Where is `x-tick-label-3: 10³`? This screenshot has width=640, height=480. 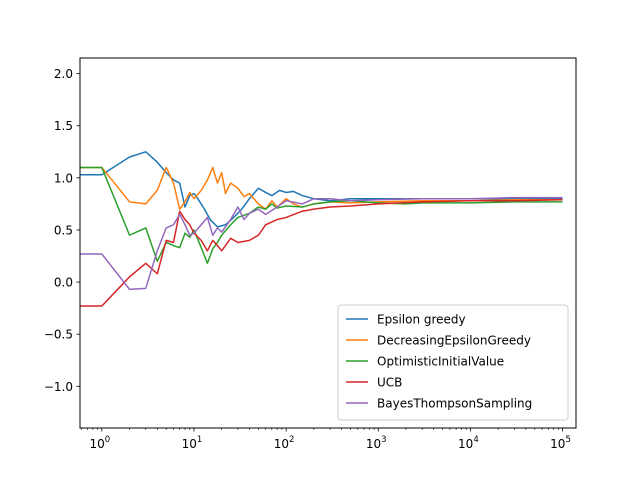 x-tick-label-3: 10³ is located at coordinates (376, 443).